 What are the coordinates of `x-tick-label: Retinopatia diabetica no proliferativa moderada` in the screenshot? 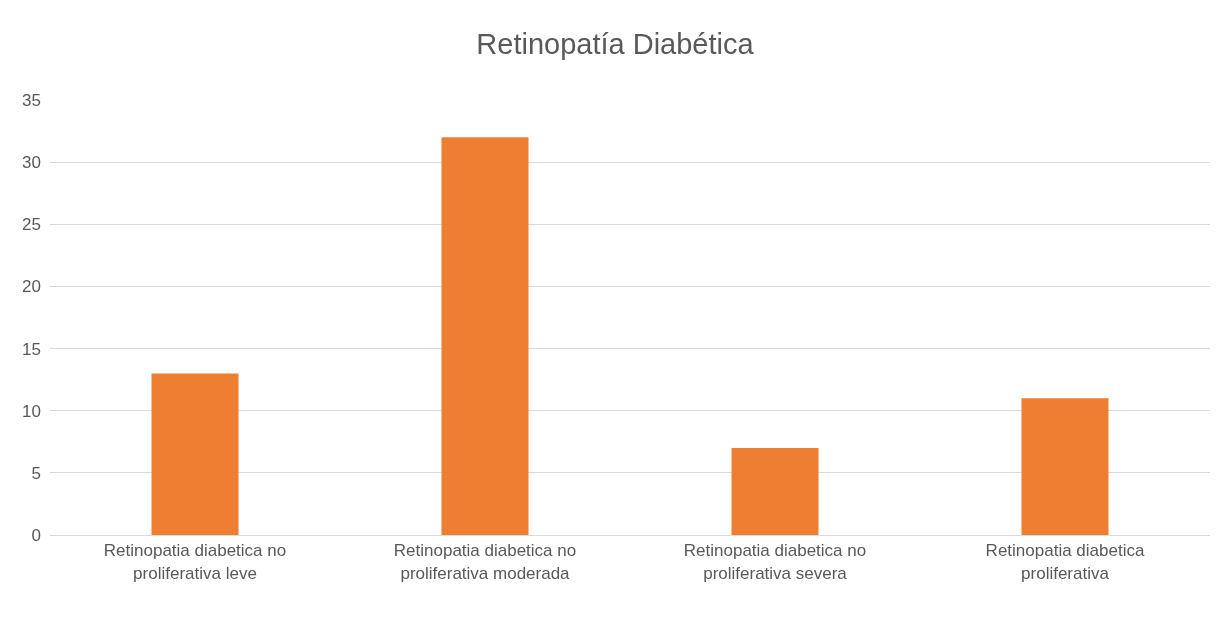 It's located at (485, 562).